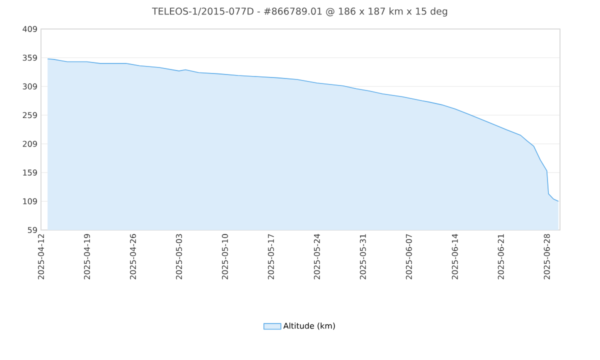 The height and width of the screenshot is (360, 600). Describe the element at coordinates (300, 12) in the screenshot. I see `chart-title: TELEOS-1/2015-077D - #866789.01 @ 186 x 187 km x 15 deg` at that location.